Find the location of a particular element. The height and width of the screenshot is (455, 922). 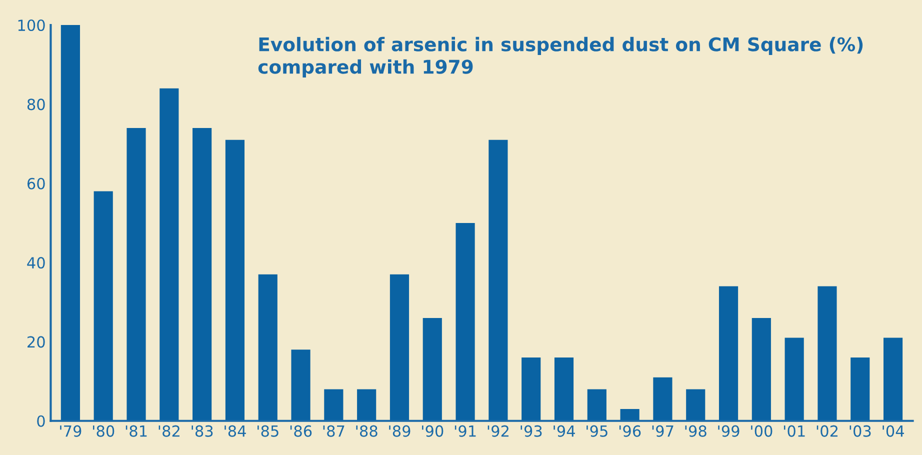

x-tick-label: '86 is located at coordinates (301, 431).